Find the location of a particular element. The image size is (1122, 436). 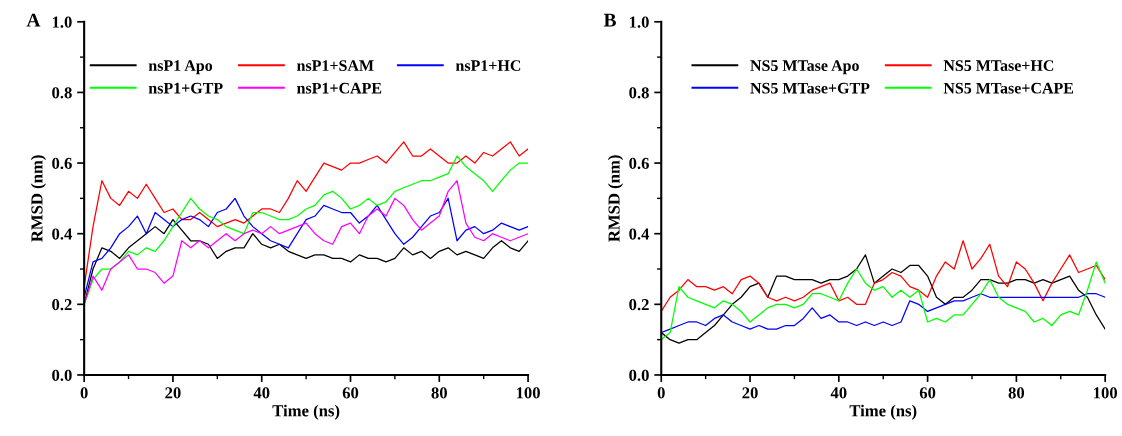

legend-label: NS5 MTase Apo is located at coordinates (804, 67).